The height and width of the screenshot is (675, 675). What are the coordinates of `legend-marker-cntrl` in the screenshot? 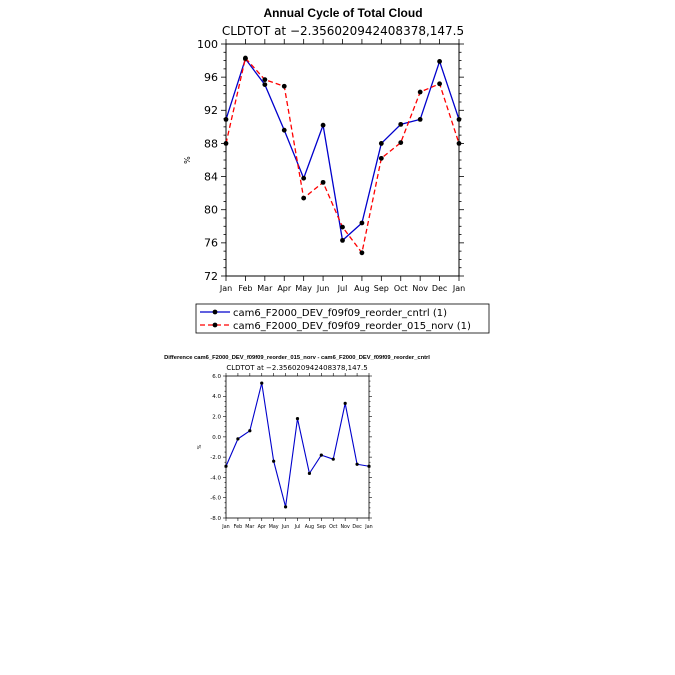 It's located at (215, 312).